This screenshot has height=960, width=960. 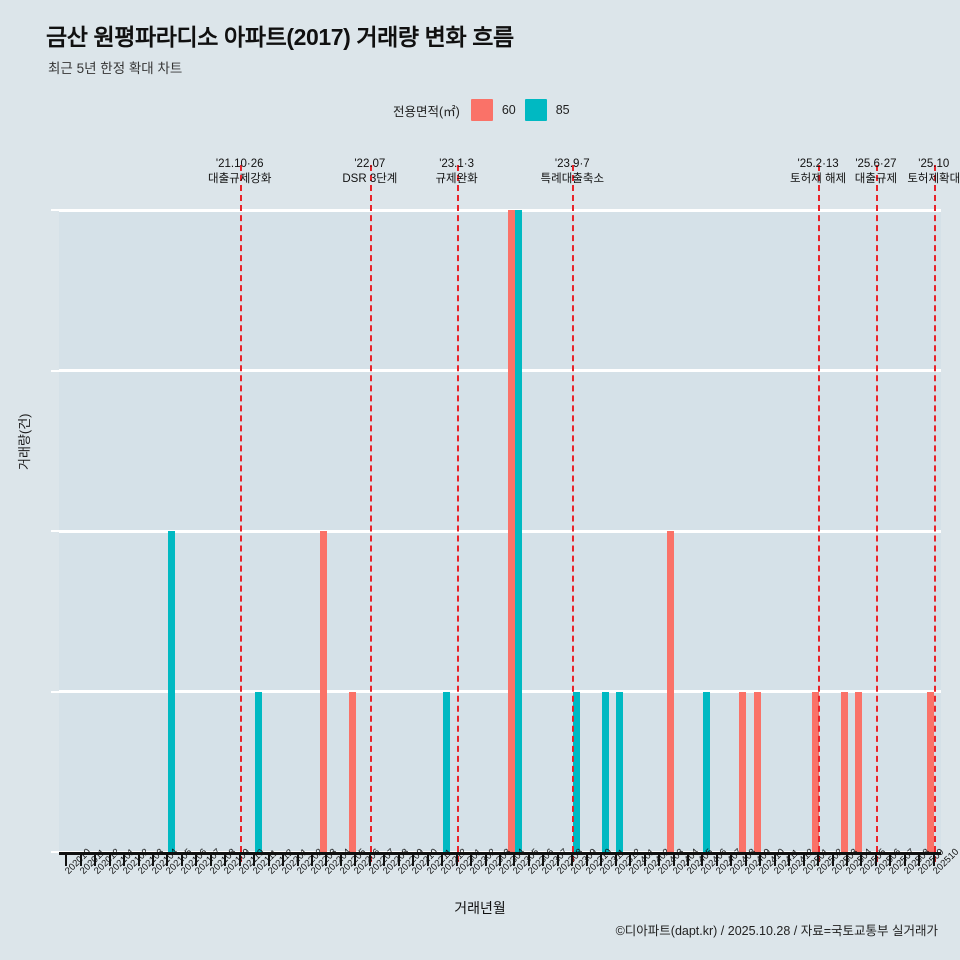 I want to click on page-title: 금산 원평파라디소 아파트(2017) 거래량 변화 흐름, so click(x=280, y=37).